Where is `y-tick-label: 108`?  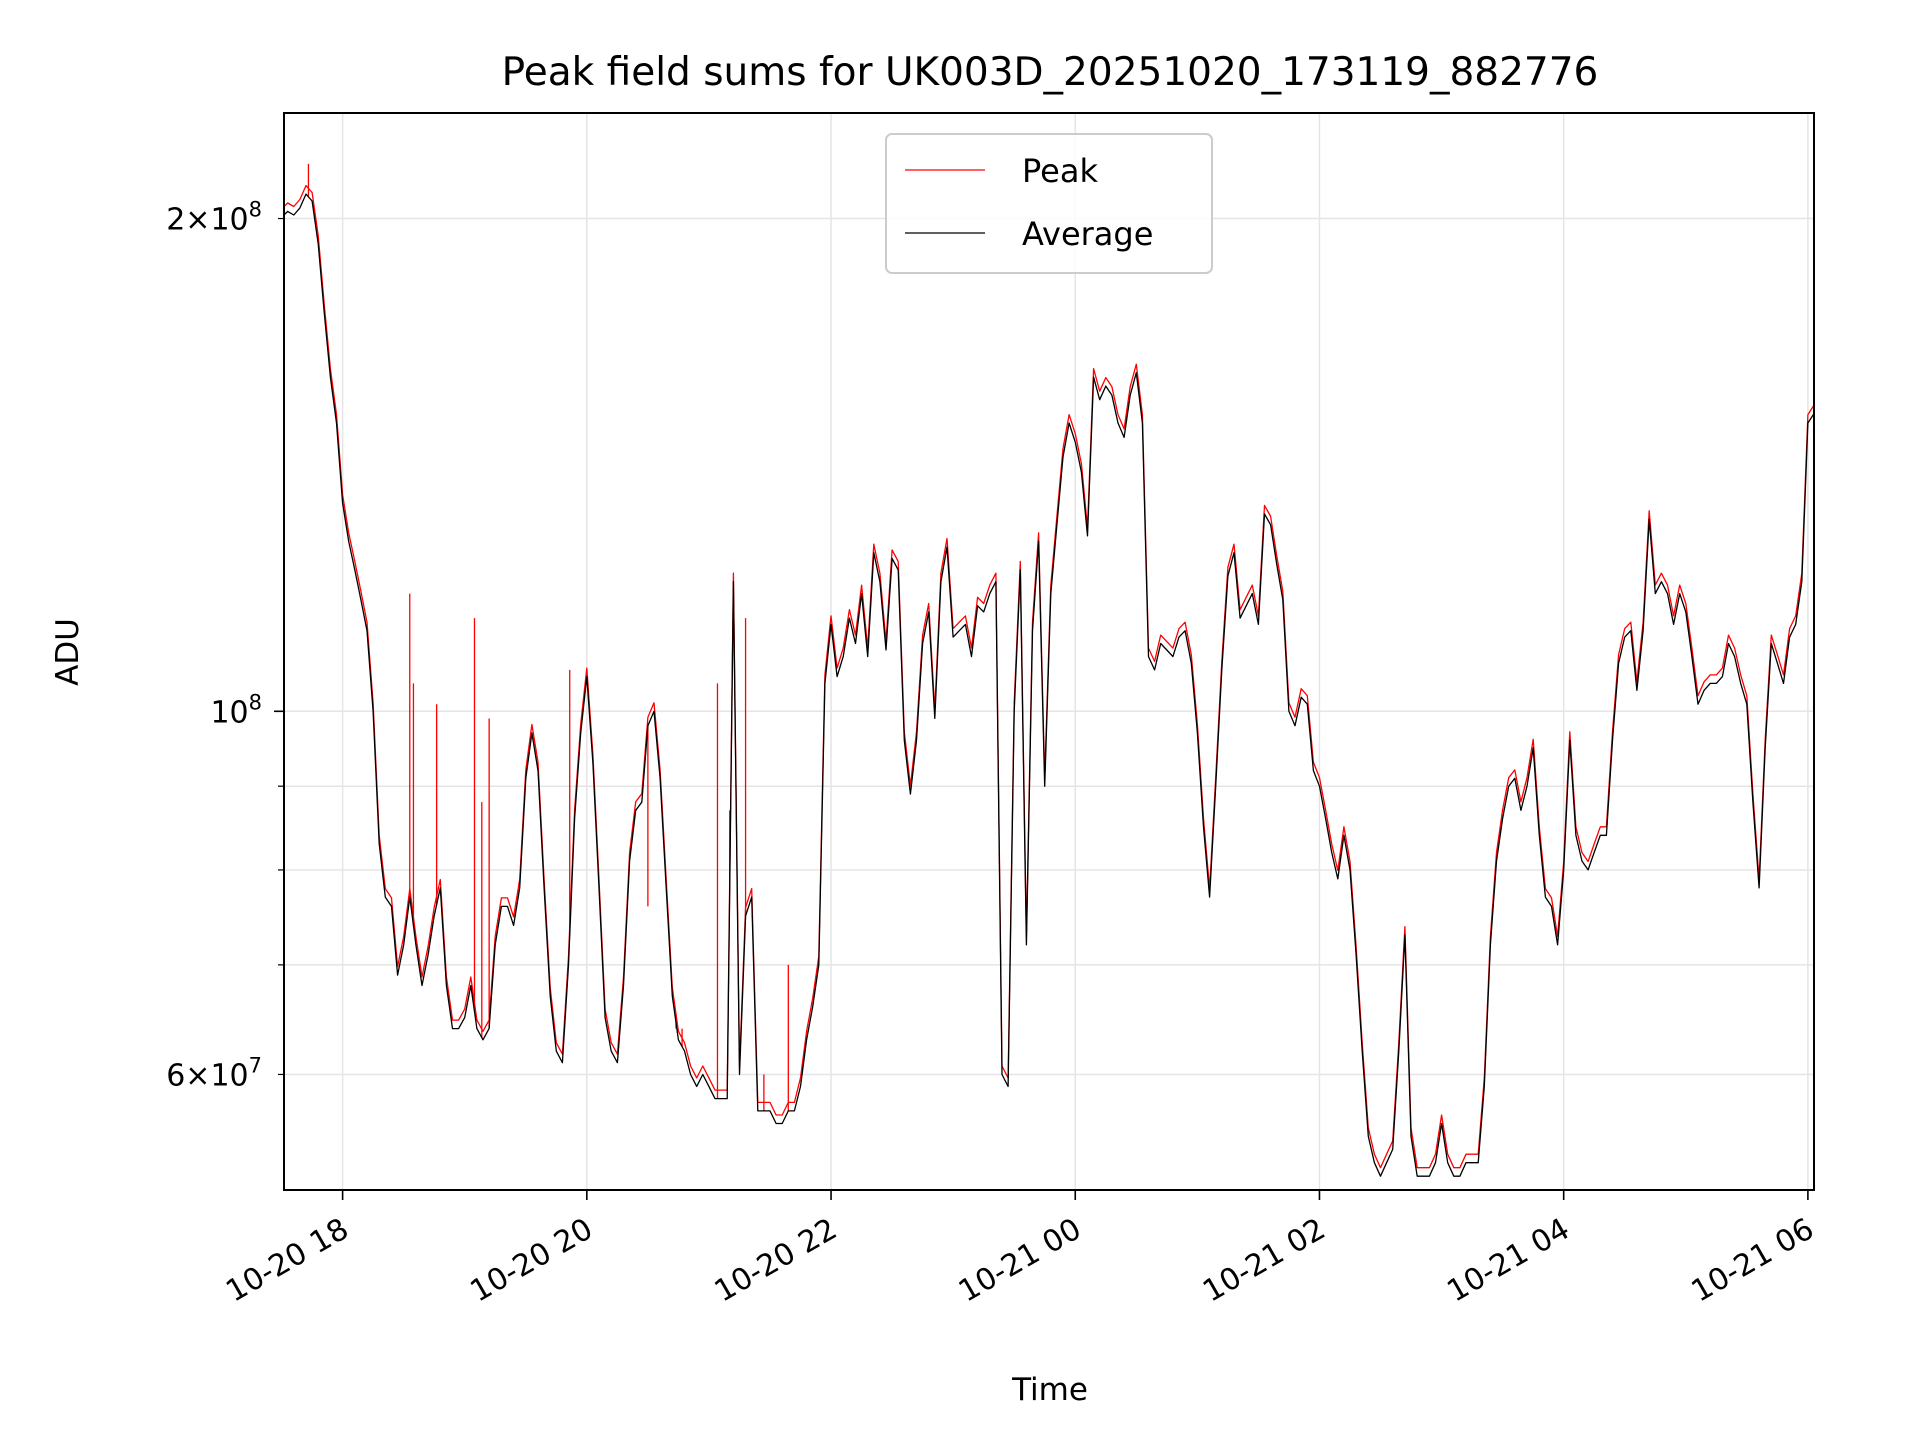 y-tick-label: 108 is located at coordinates (236, 710).